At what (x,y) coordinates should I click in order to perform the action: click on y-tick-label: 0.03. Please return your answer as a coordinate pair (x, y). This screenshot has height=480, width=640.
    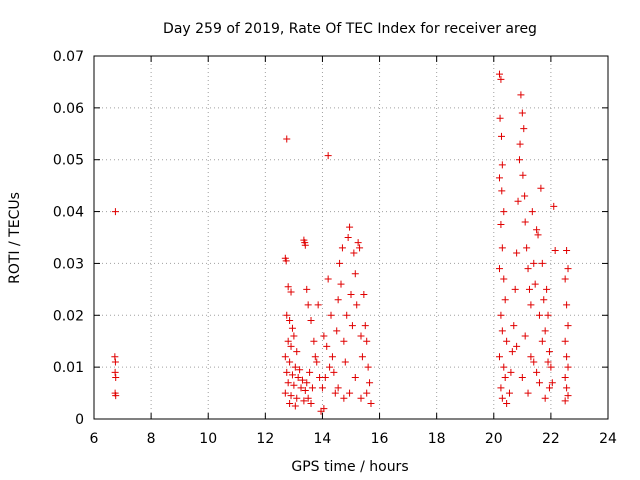
    Looking at the image, I should click on (68, 264).